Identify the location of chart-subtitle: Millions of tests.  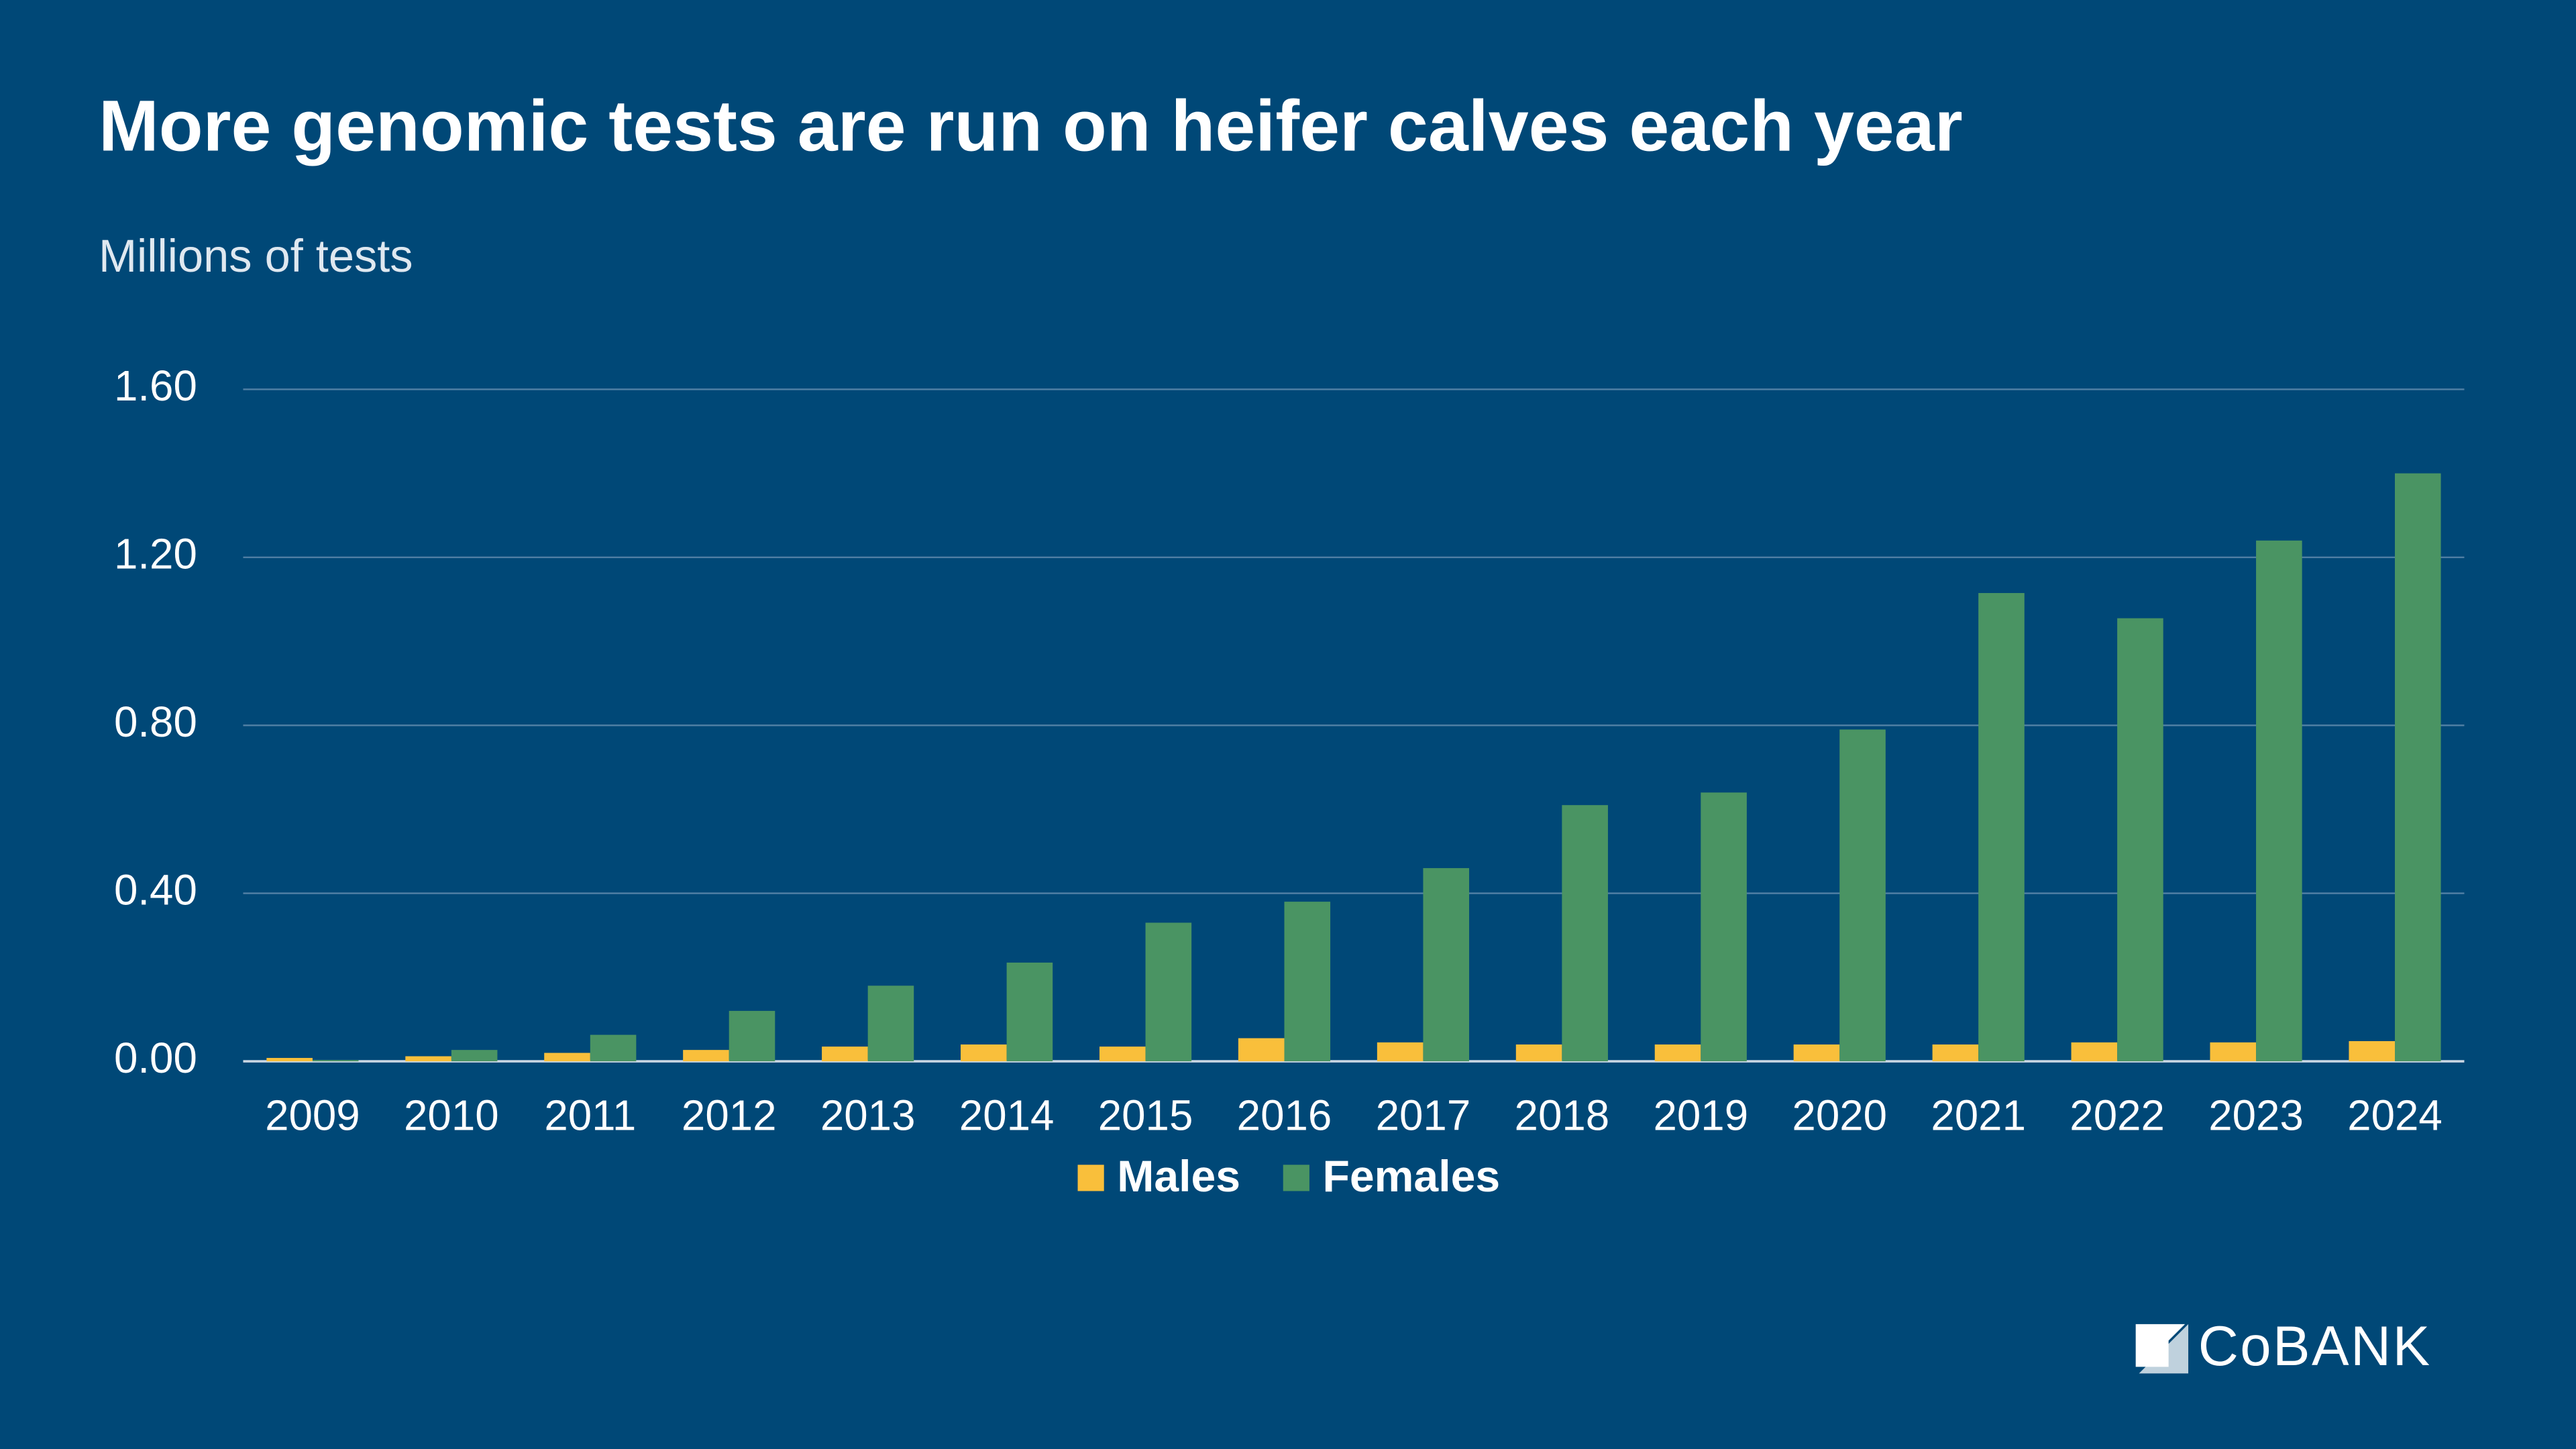
(256, 256).